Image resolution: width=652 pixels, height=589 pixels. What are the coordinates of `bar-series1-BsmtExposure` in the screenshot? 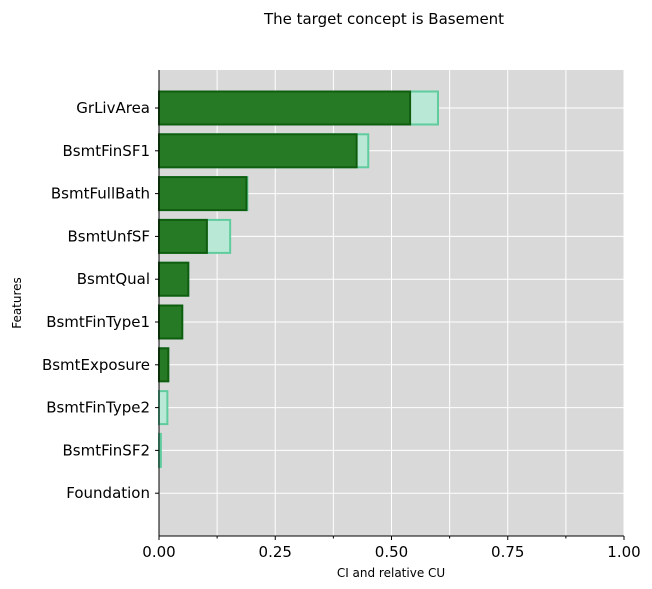 It's located at (164, 365).